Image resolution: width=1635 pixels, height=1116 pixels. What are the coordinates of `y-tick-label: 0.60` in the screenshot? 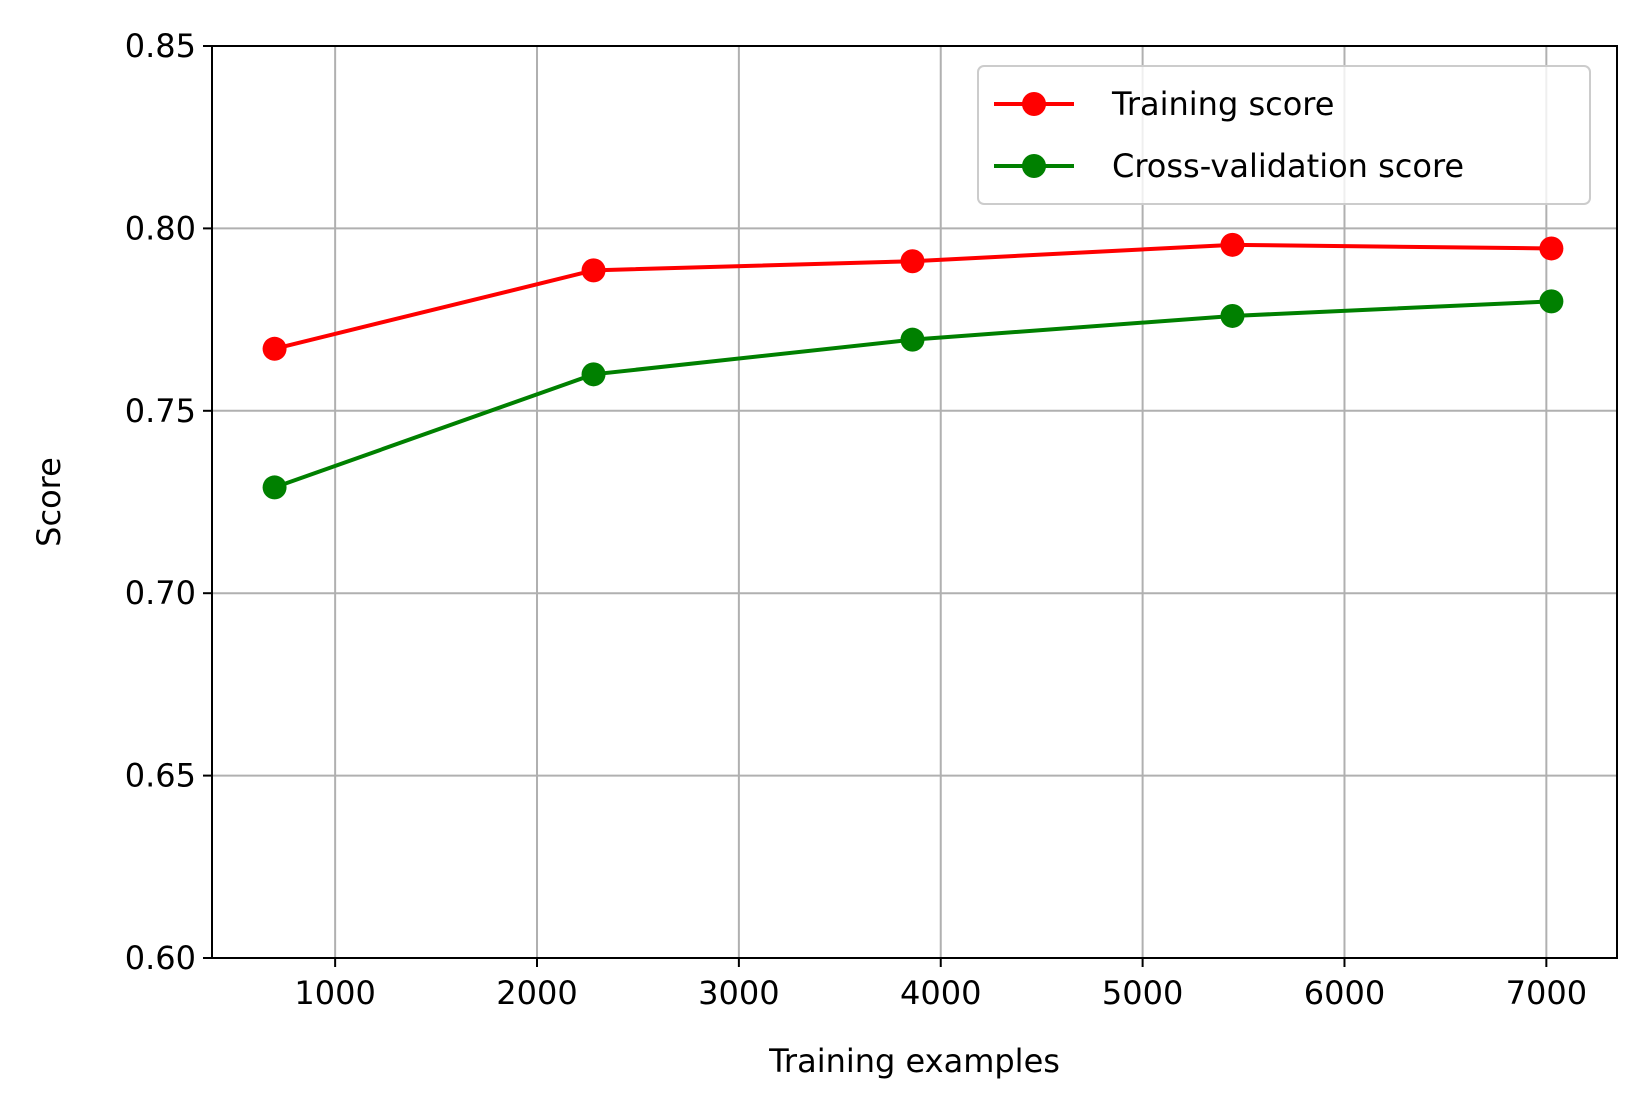 It's located at (160, 958).